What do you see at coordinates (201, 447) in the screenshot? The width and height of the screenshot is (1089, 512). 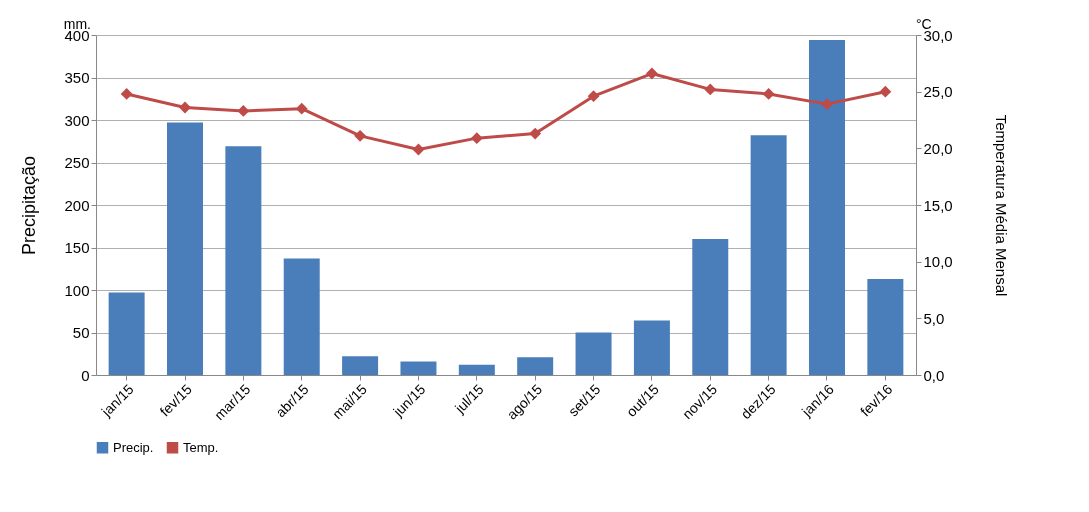 I see `legend-label: Temp.` at bounding box center [201, 447].